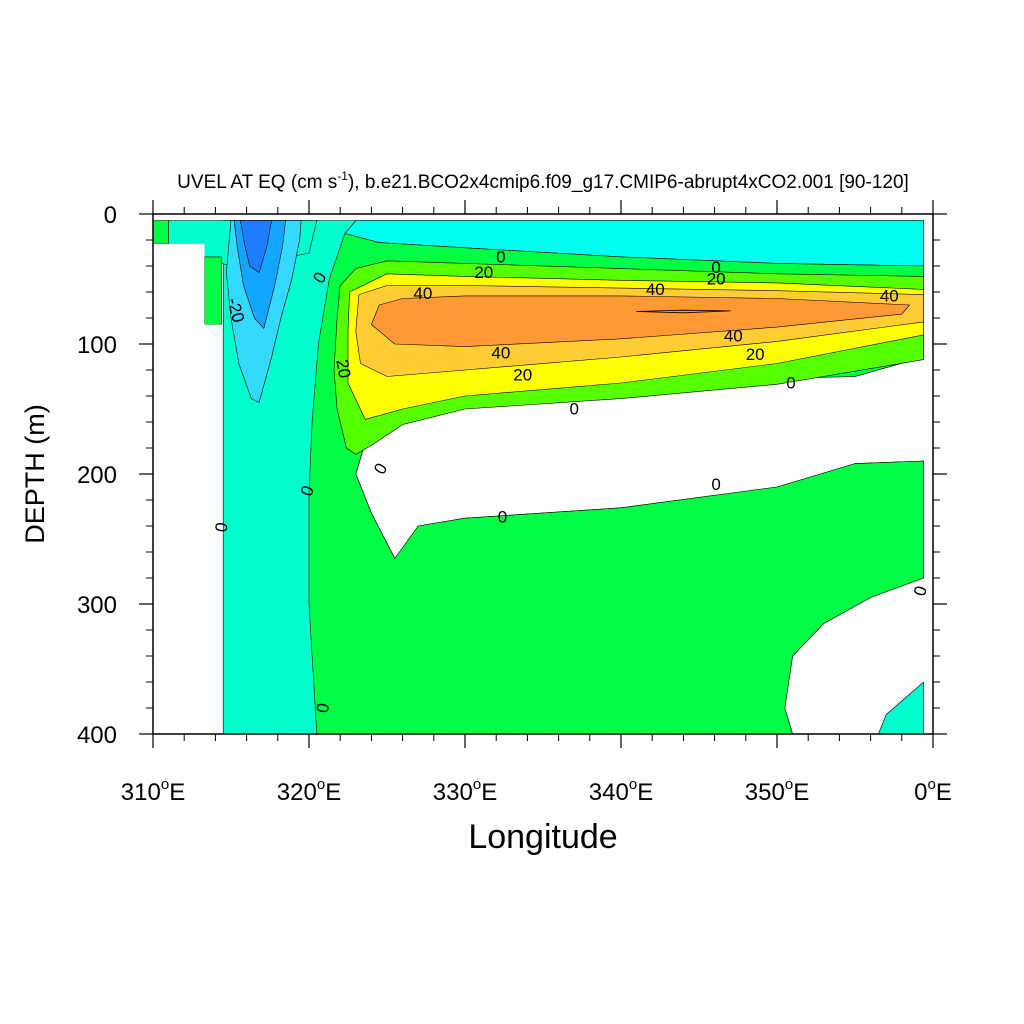  I want to click on y-tick-label: 0, so click(110, 215).